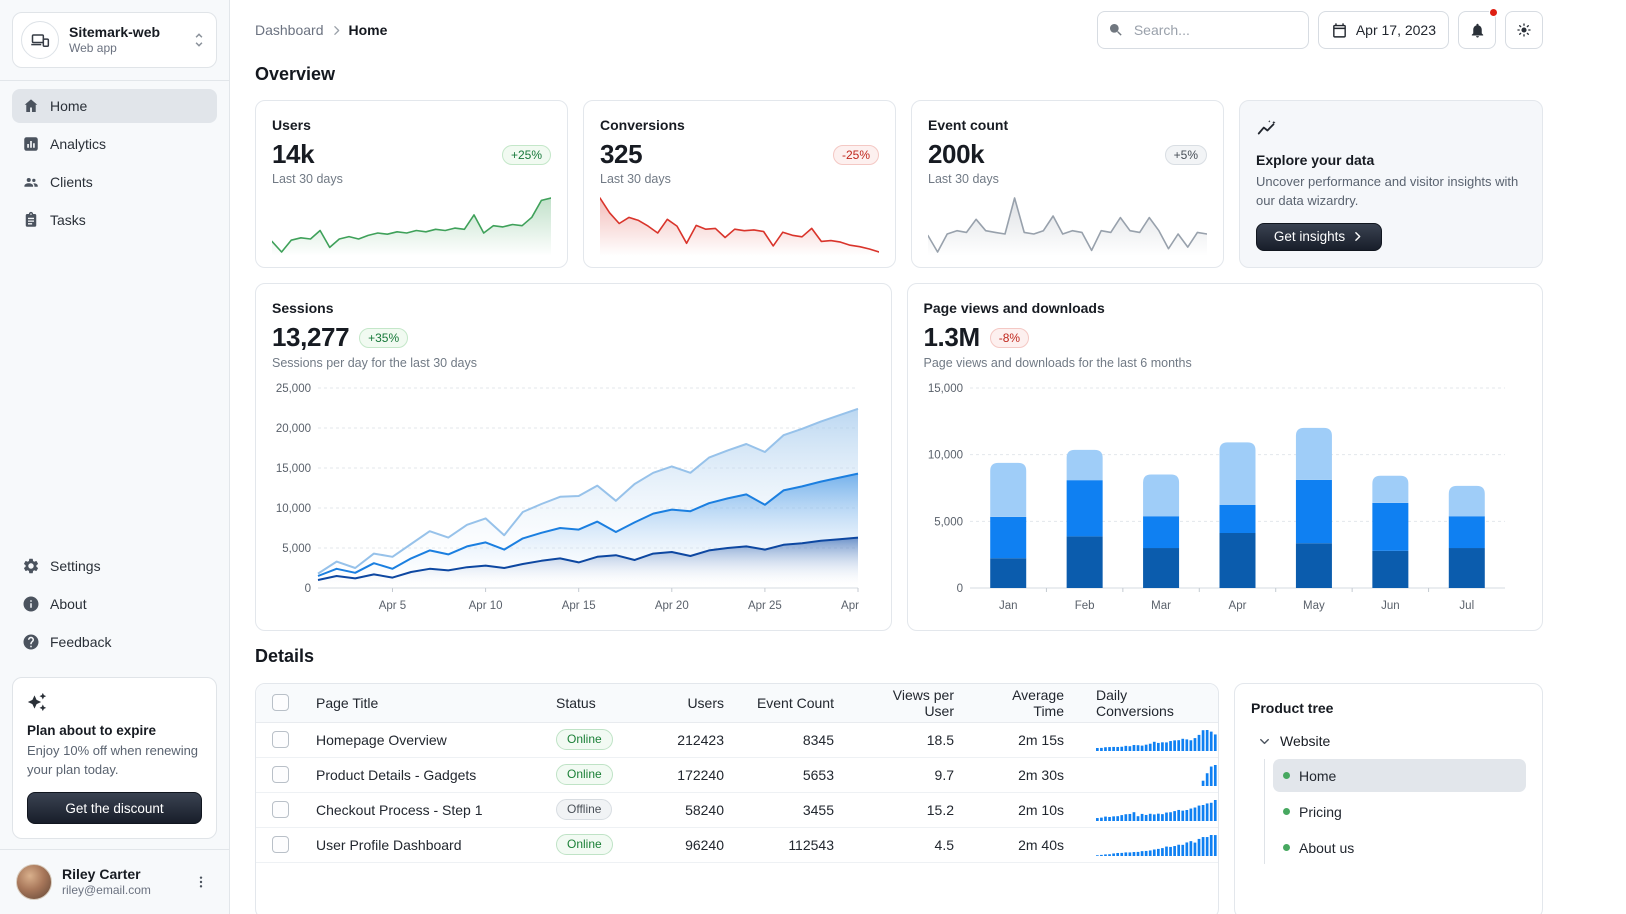  I want to click on user-row: Riley Carter riley@email.com, so click(114, 881).